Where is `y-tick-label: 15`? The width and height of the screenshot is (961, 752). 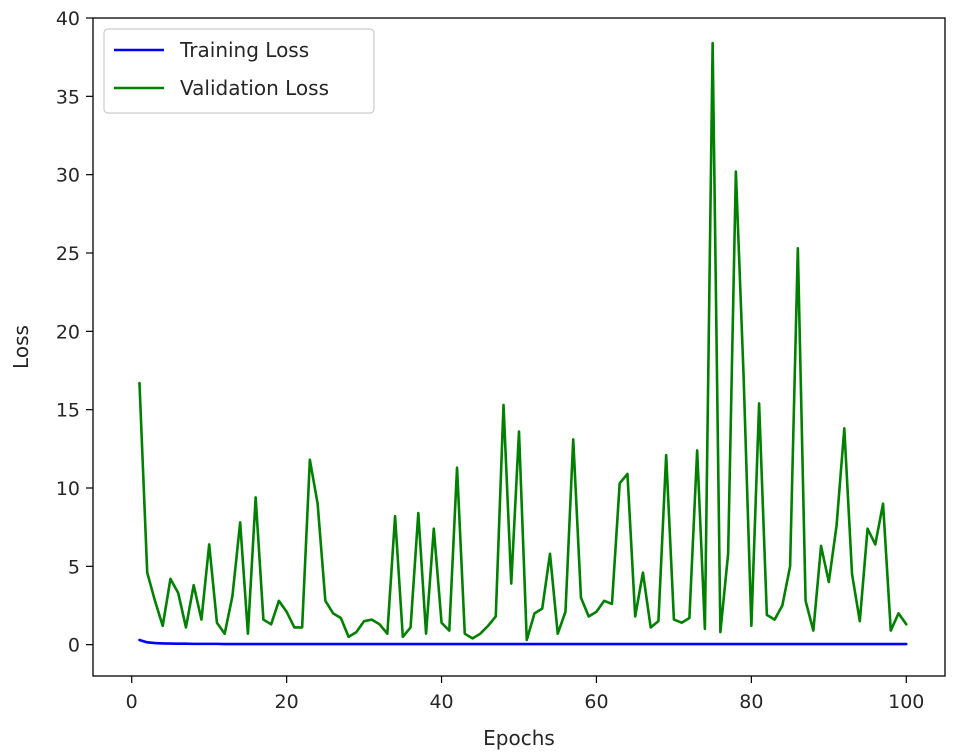 y-tick-label: 15 is located at coordinates (68, 411).